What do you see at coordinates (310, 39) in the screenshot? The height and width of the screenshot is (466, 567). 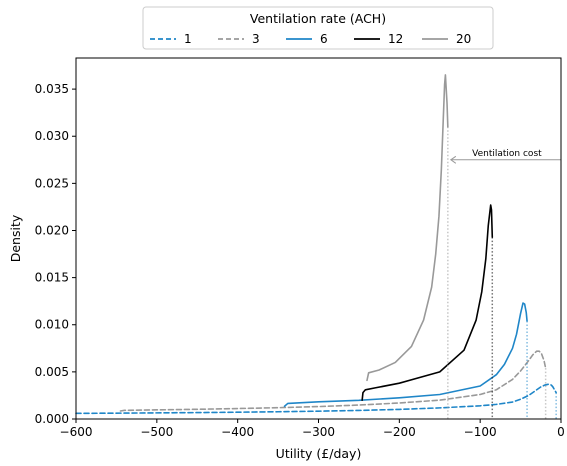 I see `legend-entries: 1 3 6 12 20` at bounding box center [310, 39].